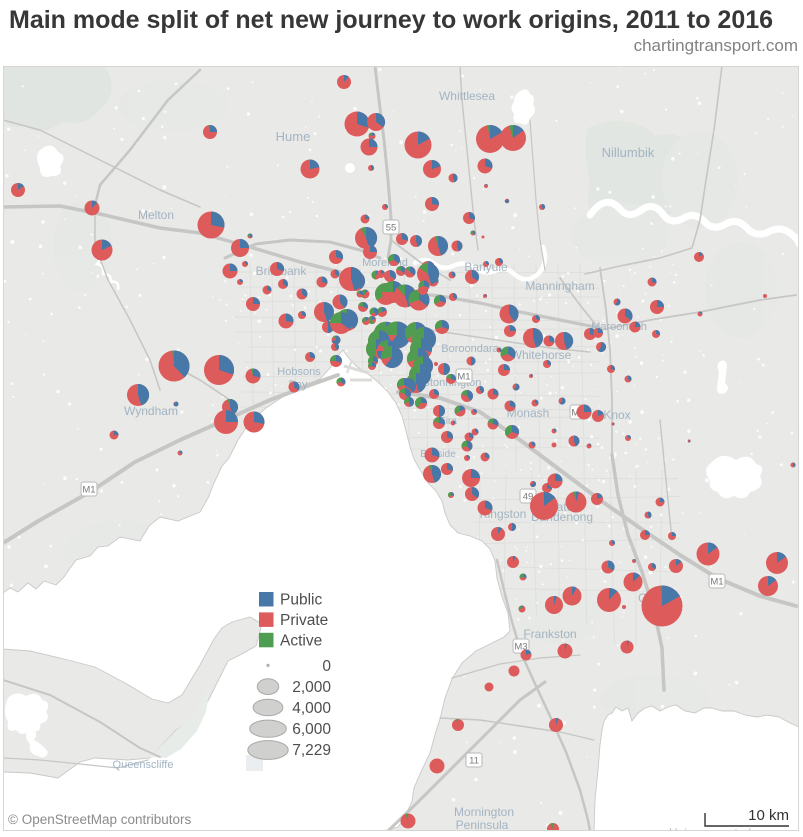 The width and height of the screenshot is (803, 837). I want to click on svg-text: Melton, so click(156, 215).